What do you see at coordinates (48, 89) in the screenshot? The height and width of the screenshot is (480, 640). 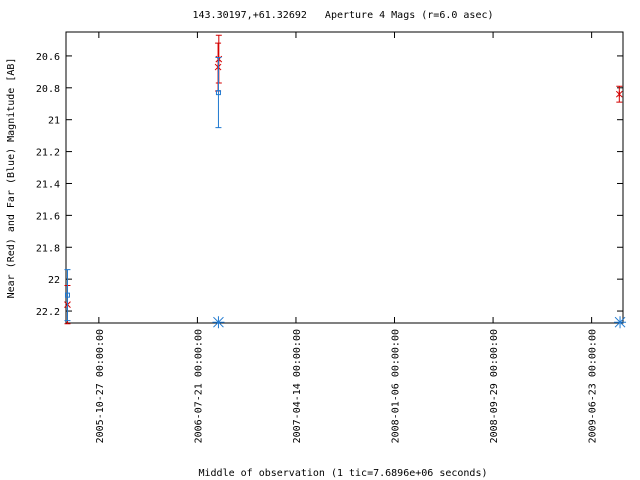 I see `y-tick-label: 20.8` at bounding box center [48, 89].